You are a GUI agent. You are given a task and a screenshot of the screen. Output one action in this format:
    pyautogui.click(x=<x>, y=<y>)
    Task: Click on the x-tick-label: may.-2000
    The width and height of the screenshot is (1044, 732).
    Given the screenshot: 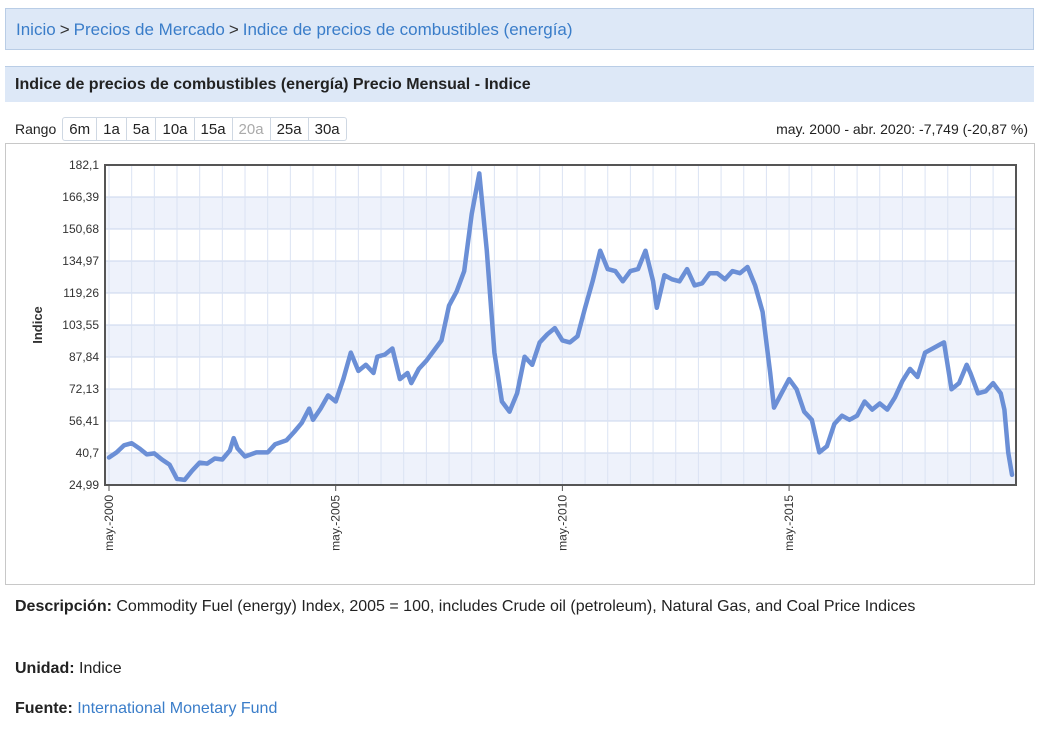 What is the action you would take?
    pyautogui.click(x=109, y=523)
    